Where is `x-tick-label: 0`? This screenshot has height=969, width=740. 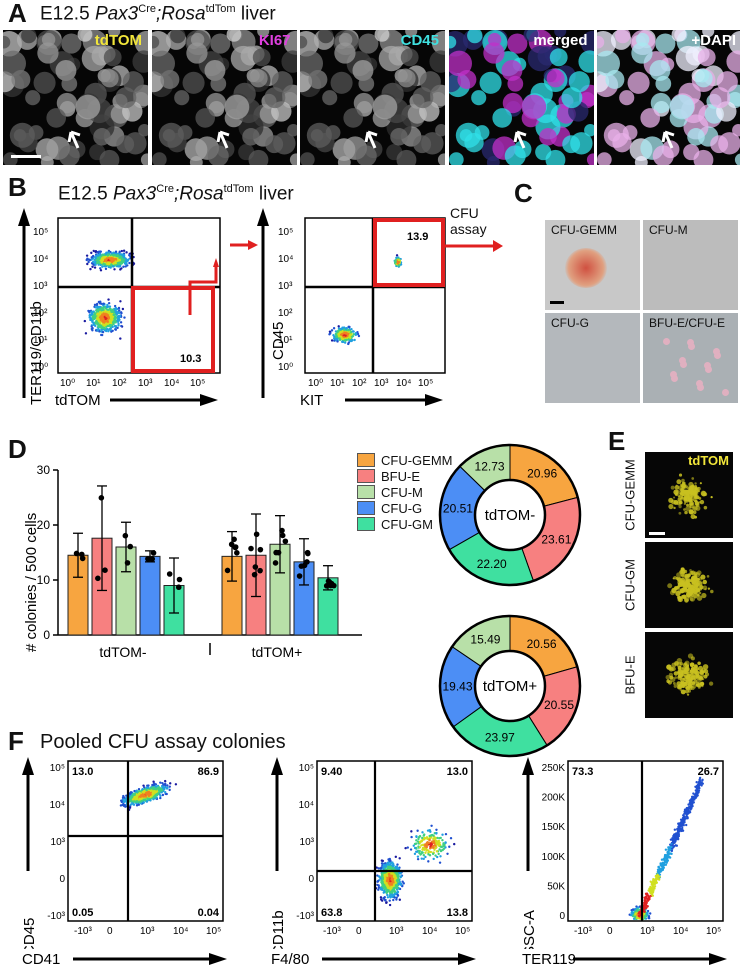 x-tick-label: 0 is located at coordinates (110, 931).